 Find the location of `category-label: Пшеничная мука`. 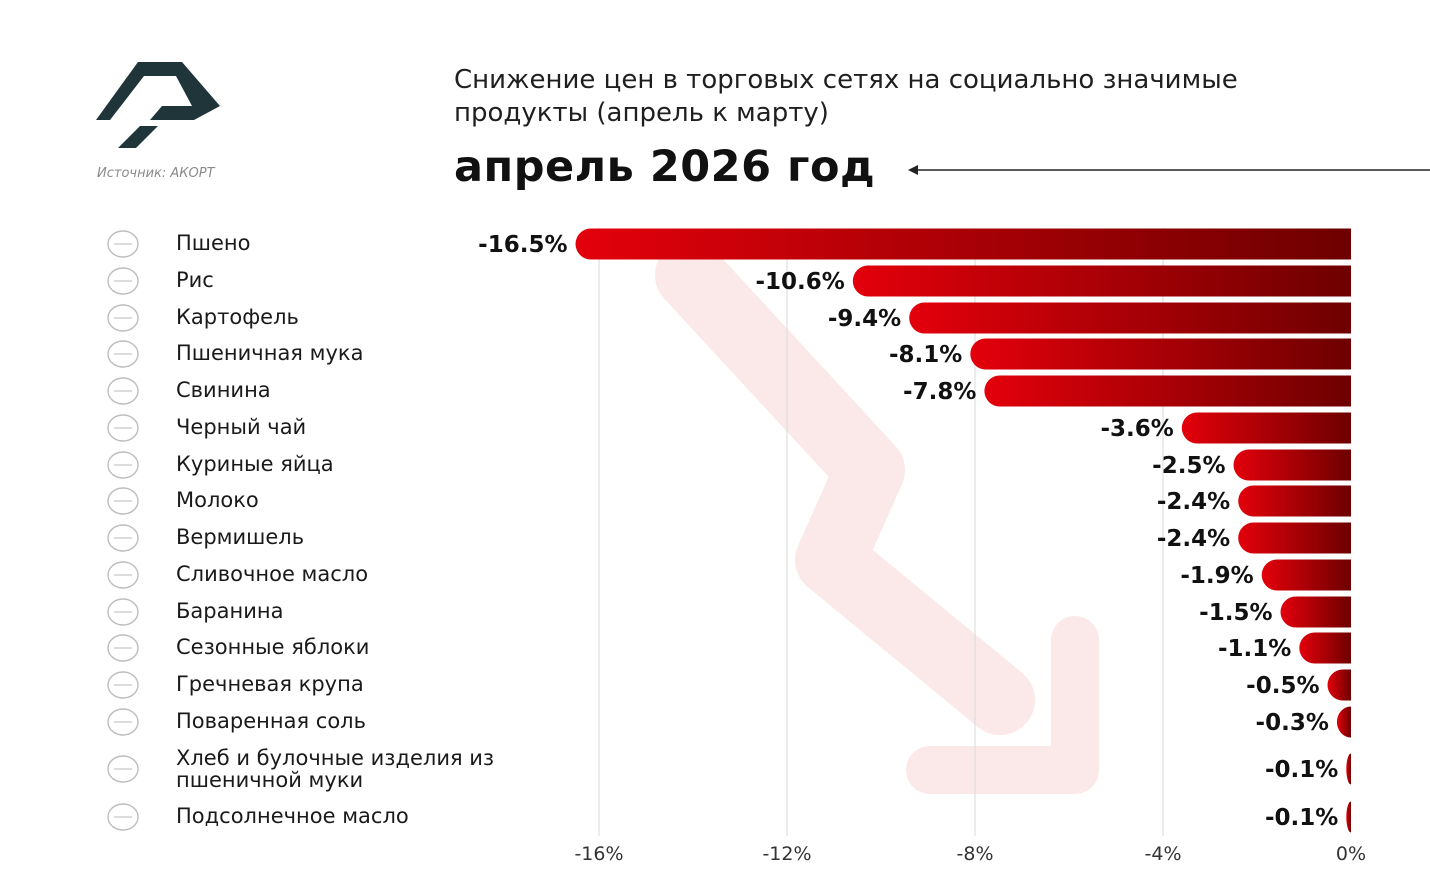

category-label: Пшеничная мука is located at coordinates (270, 353).